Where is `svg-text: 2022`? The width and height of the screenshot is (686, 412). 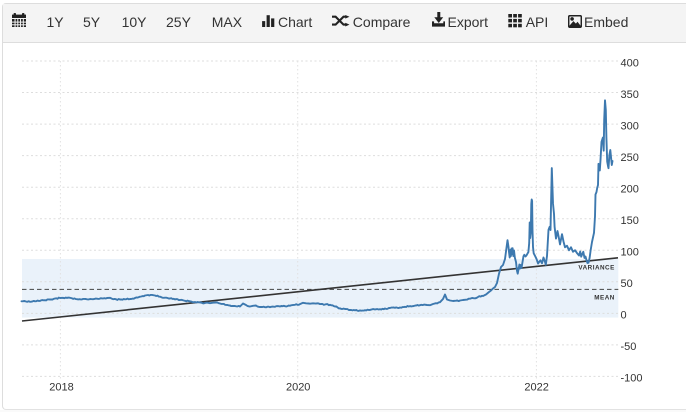
svg-text: 2022 is located at coordinates (536, 388).